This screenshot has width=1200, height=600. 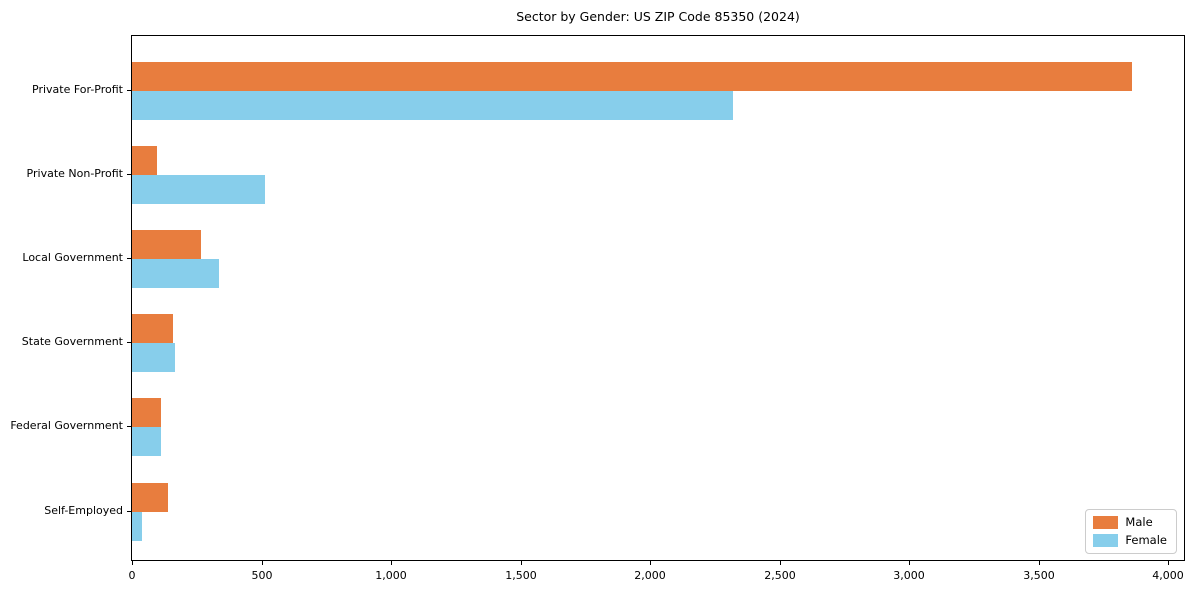 I want to click on x-tick-label: 3,500, so click(x=1039, y=575).